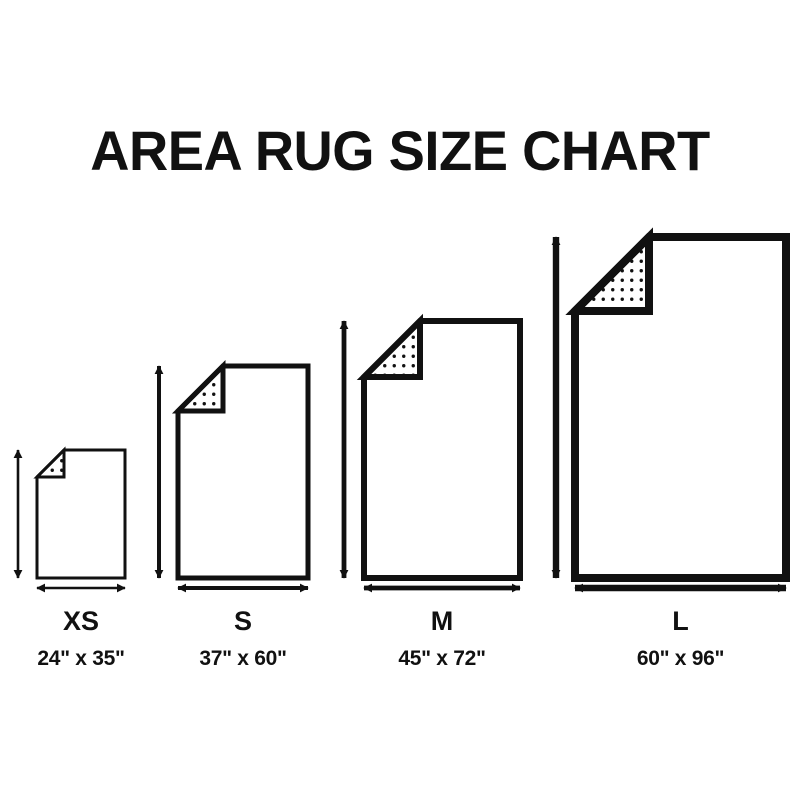 Image resolution: width=800 pixels, height=800 pixels. Describe the element at coordinates (70, 558) in the screenshot. I see `rug-figure-xs: XS 24" x 35"` at that location.